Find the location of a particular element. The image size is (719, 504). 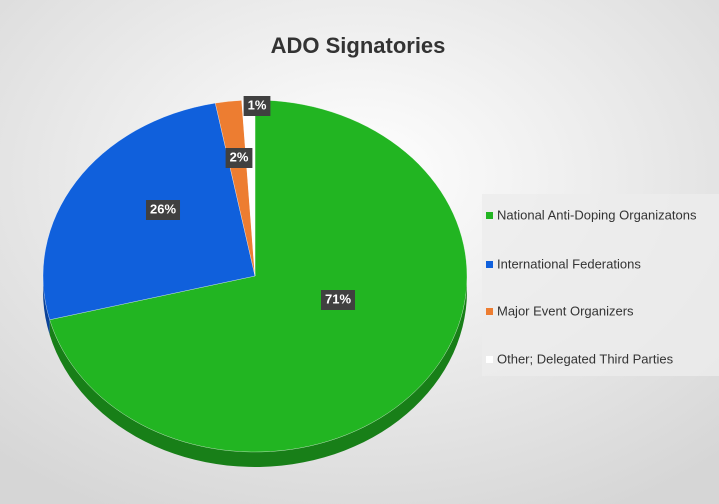

legend-label: International Federations is located at coordinates (569, 263).